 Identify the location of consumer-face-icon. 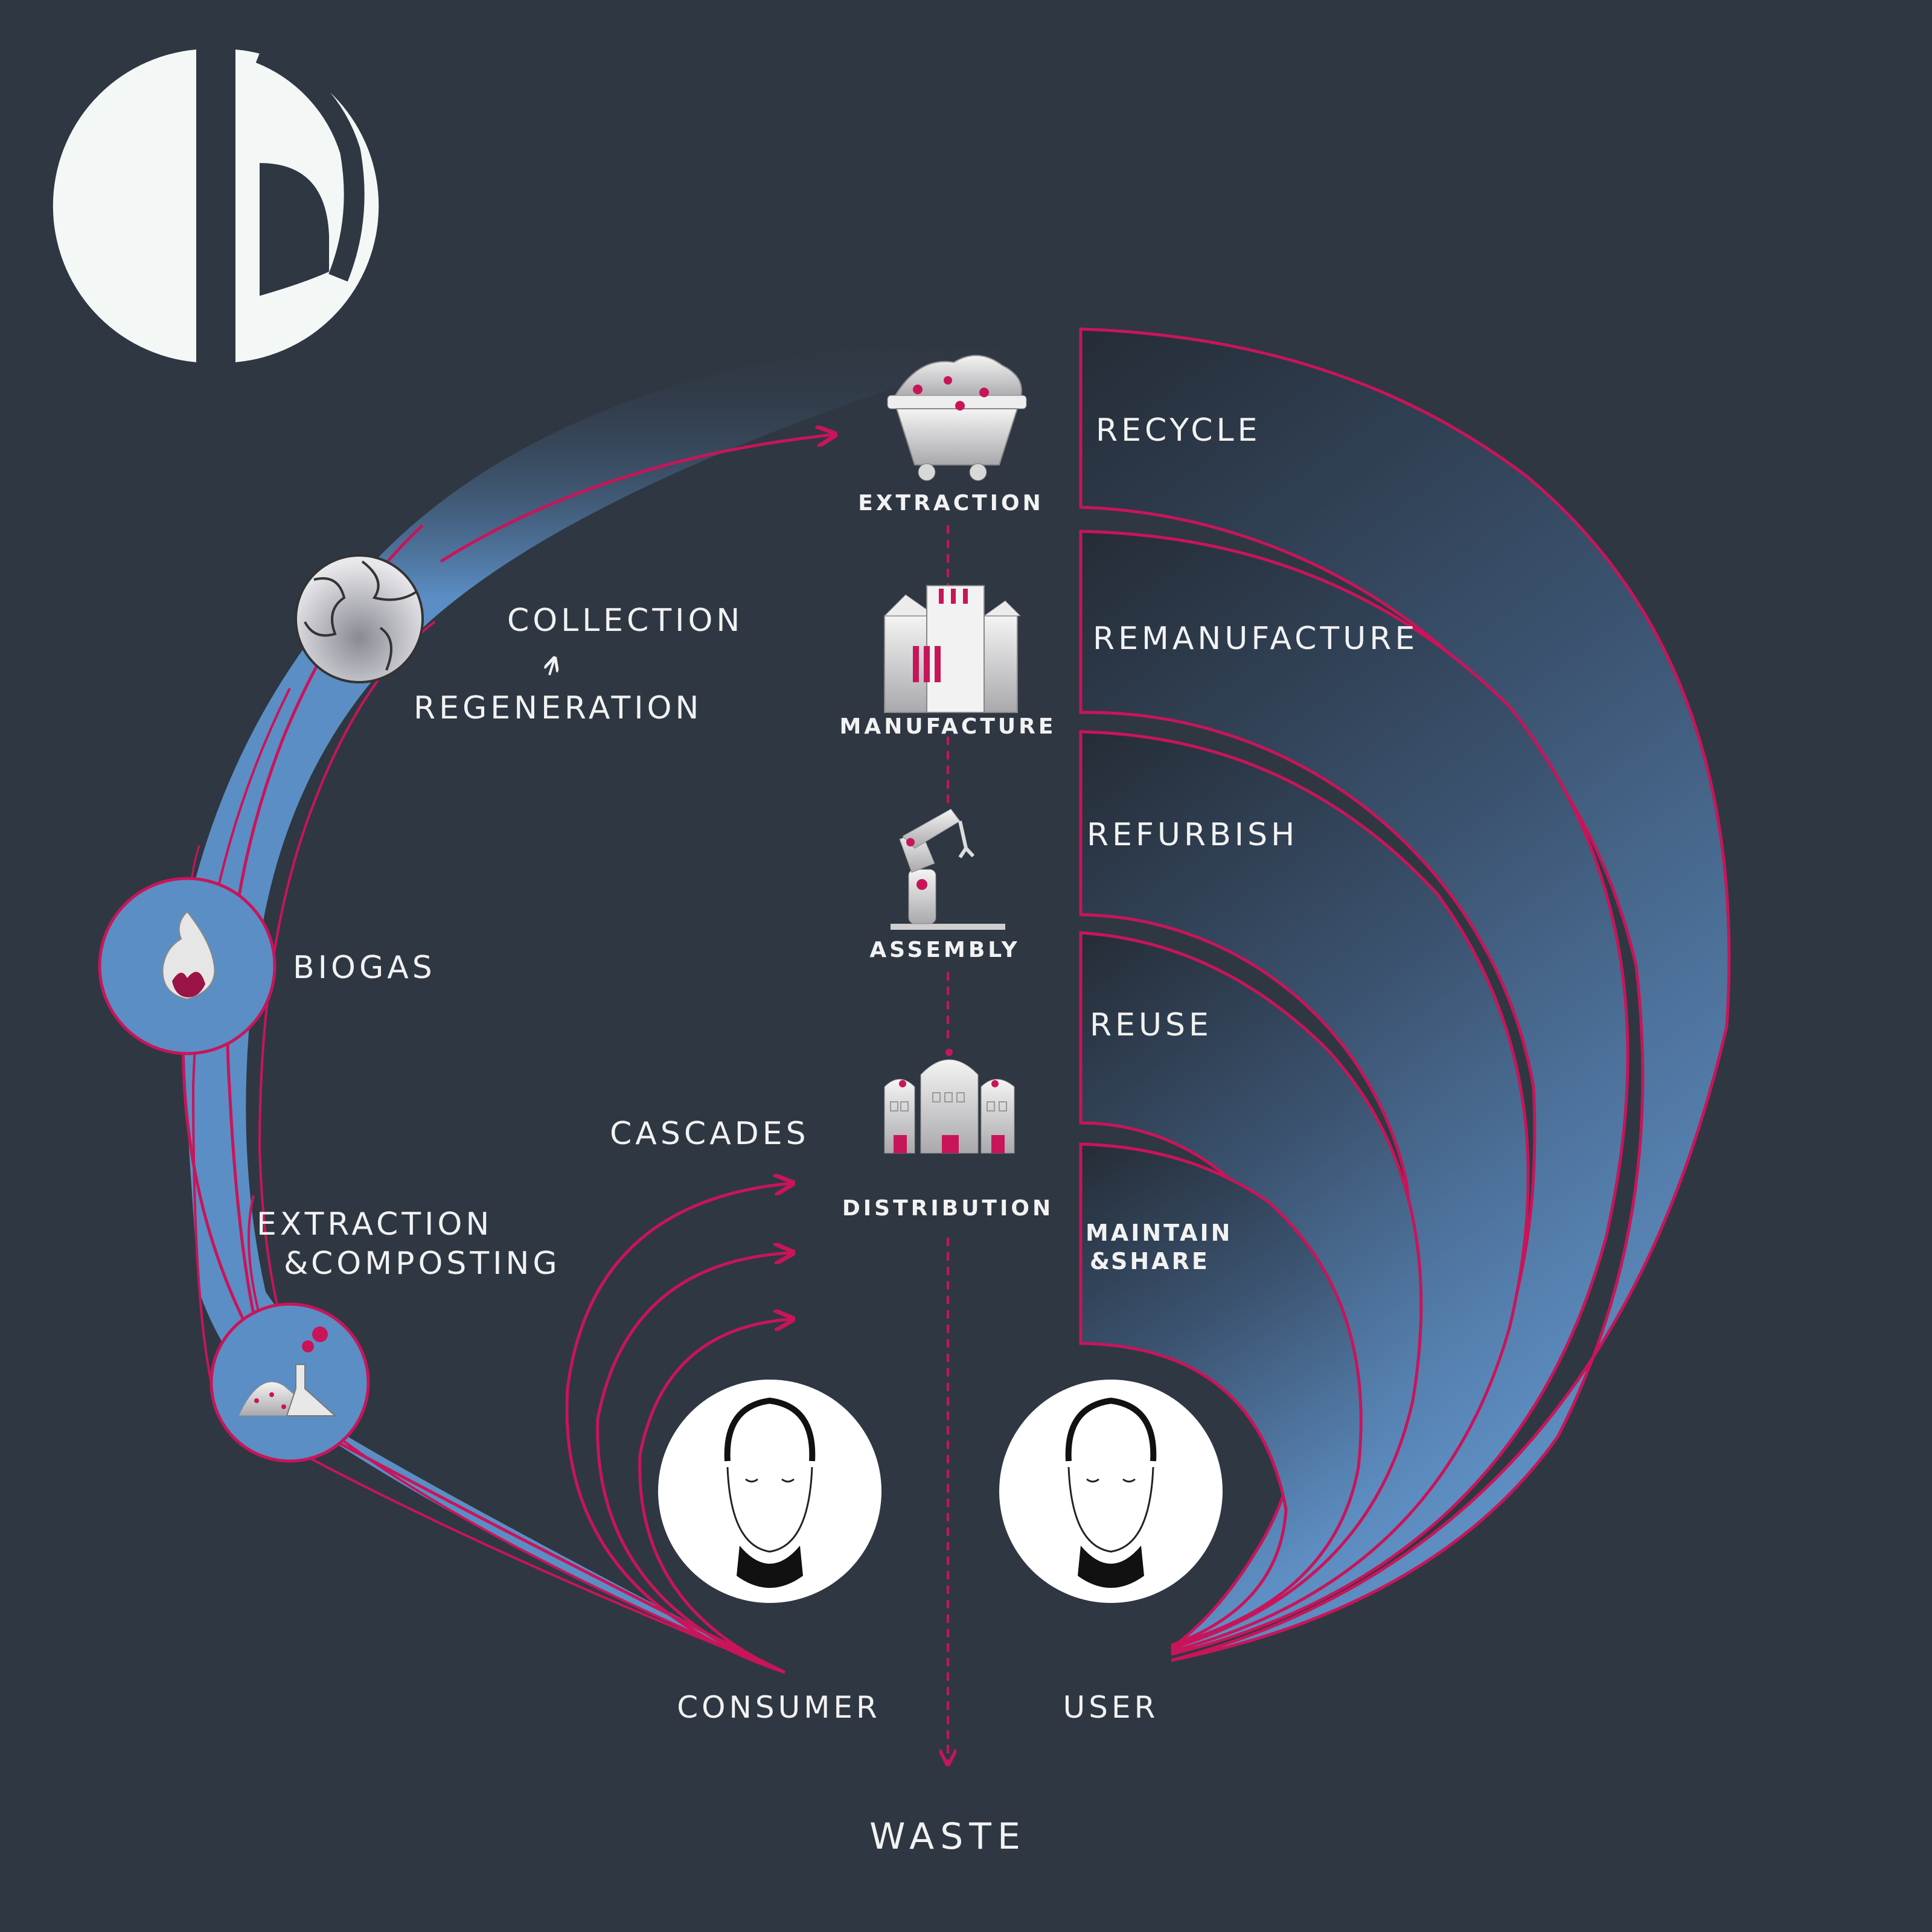
(770, 1492).